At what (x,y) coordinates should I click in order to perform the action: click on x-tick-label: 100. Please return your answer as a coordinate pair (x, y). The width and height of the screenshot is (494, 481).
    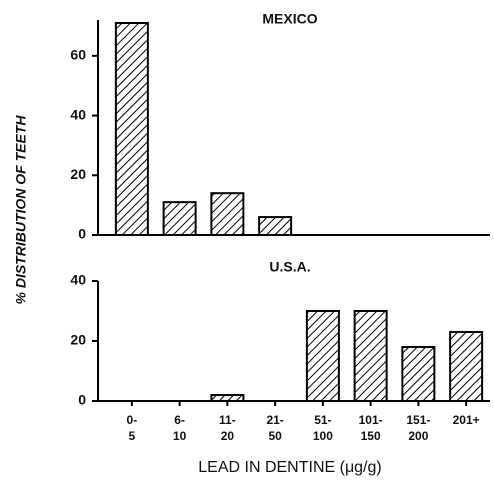
    Looking at the image, I should click on (323, 436).